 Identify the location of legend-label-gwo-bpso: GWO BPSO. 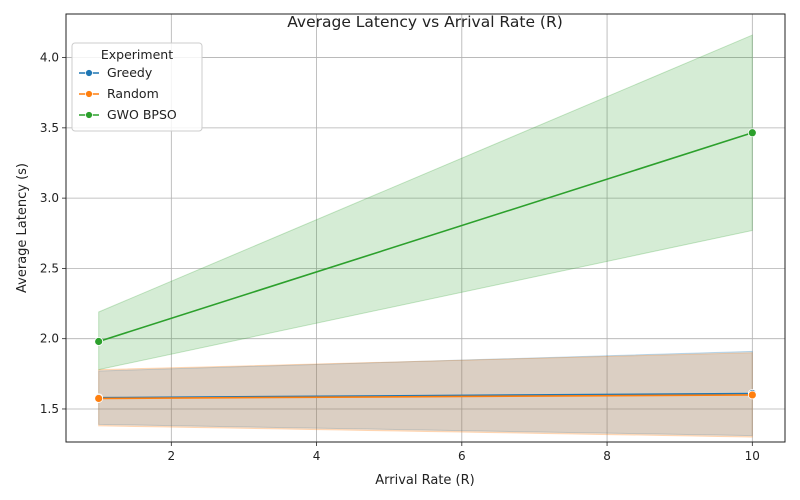
(142, 114).